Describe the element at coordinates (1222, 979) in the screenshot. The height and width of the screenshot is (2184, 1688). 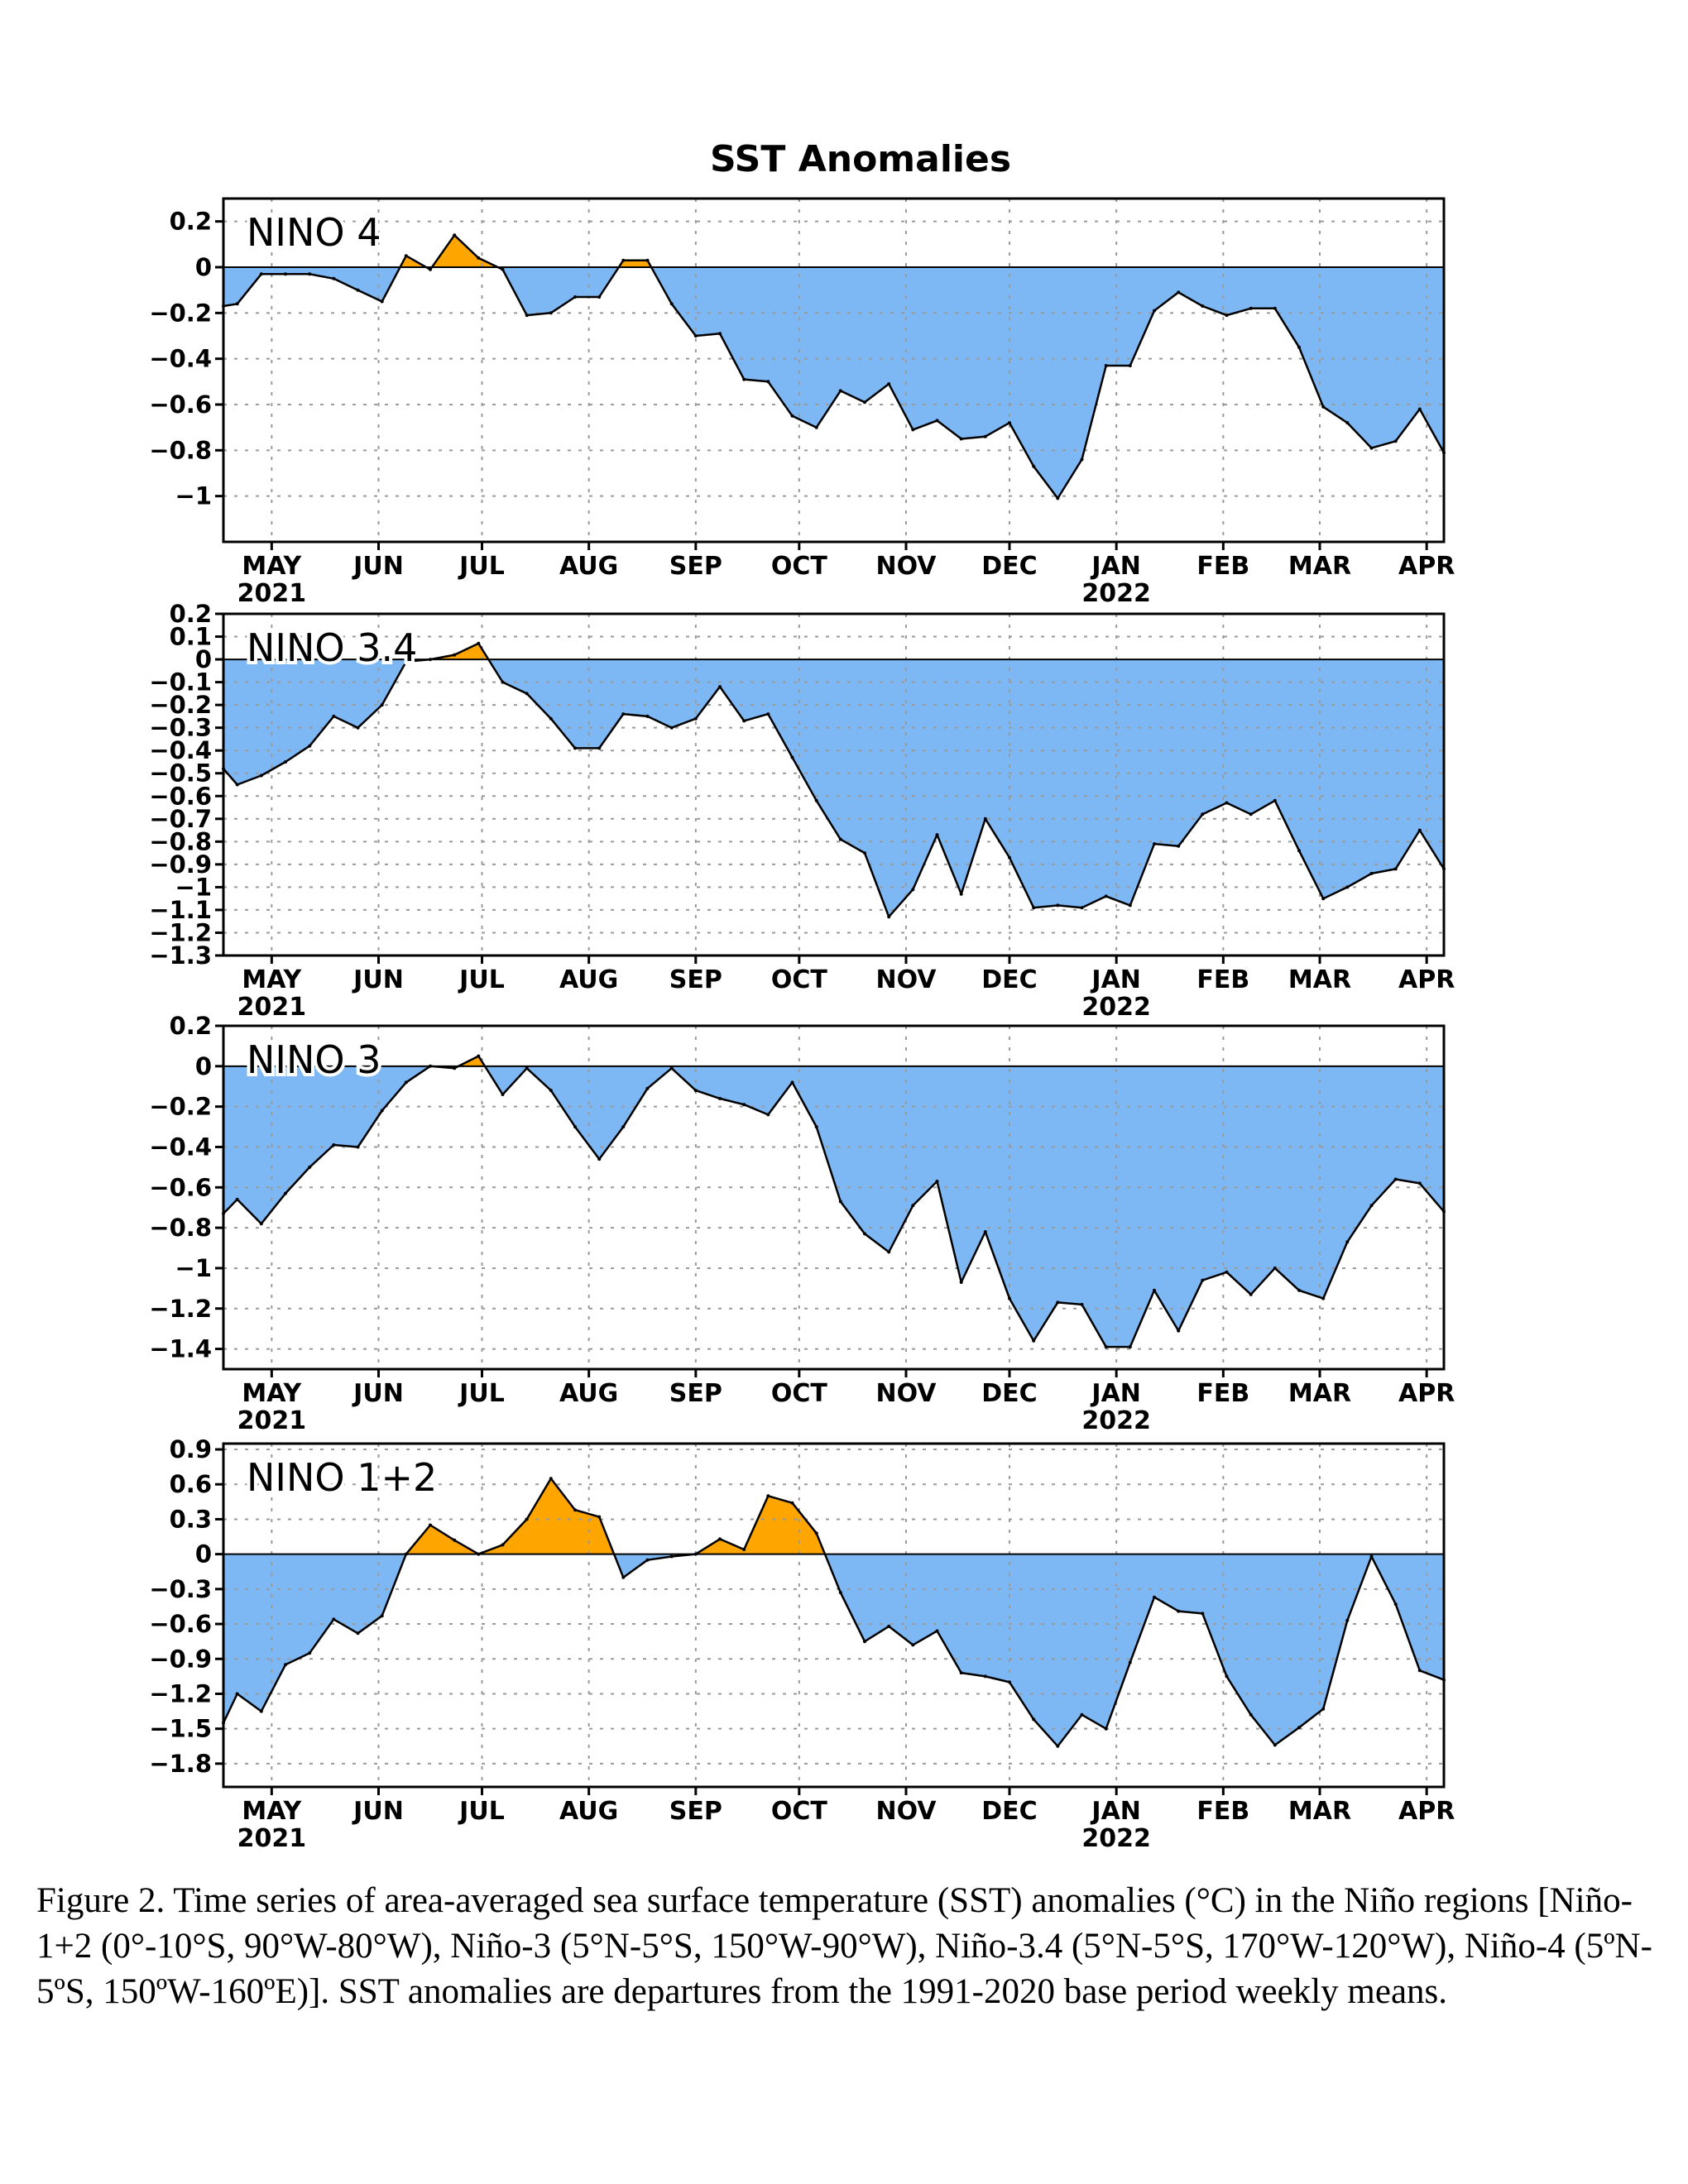
I see `x-tick-label: FEB` at that location.